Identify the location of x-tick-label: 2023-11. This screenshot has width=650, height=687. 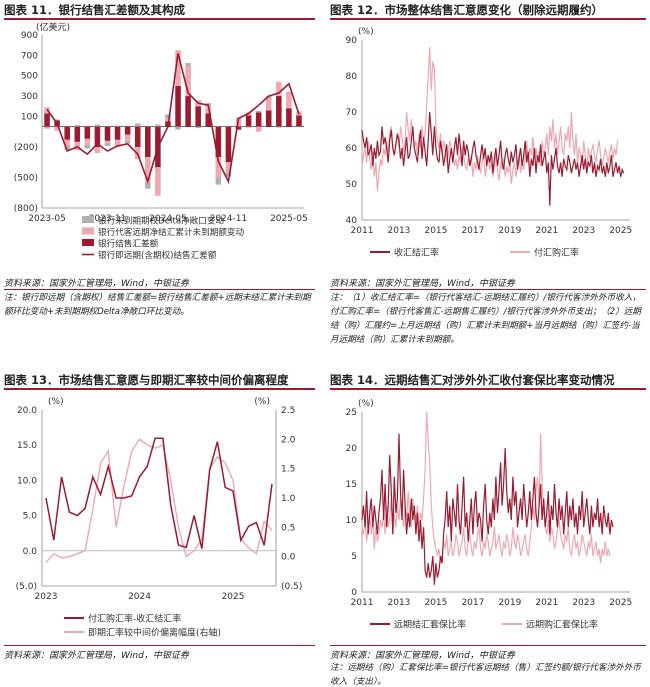
(108, 219).